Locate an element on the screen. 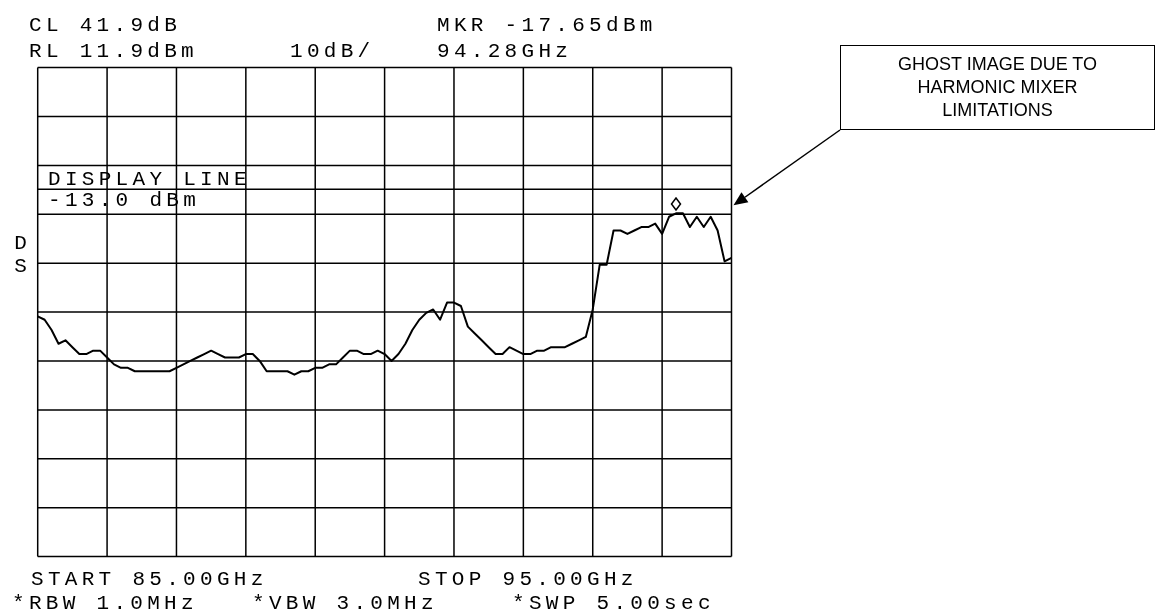 The image size is (1171, 614). text: RL 11.9dBm is located at coordinates (114, 51).